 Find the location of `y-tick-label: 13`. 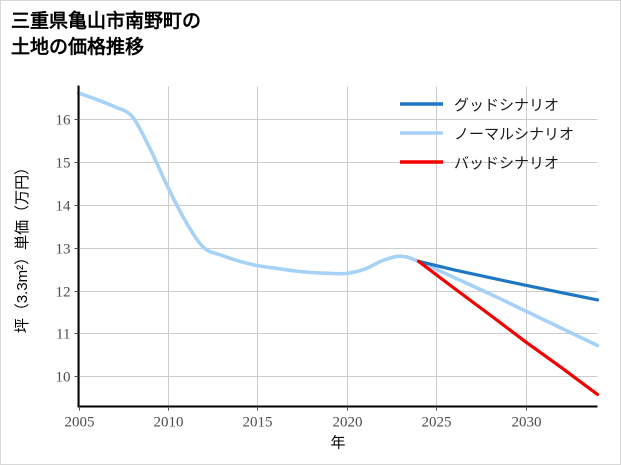

y-tick-label: 13 is located at coordinates (63, 250).